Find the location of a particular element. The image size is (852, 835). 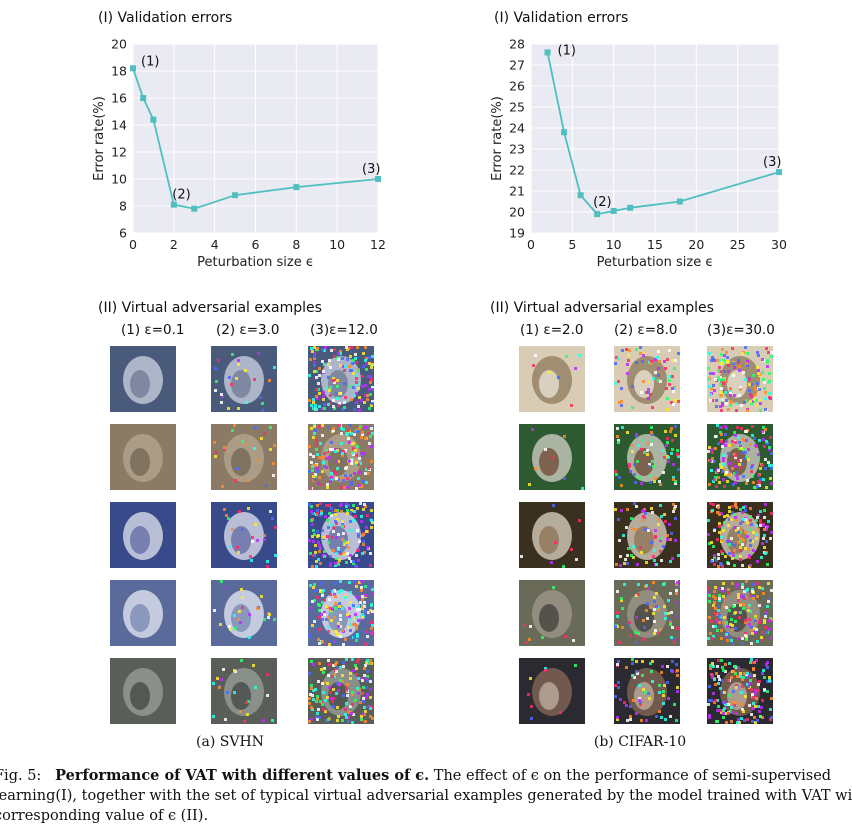

svhn-example-image is located at coordinates (341, 457).